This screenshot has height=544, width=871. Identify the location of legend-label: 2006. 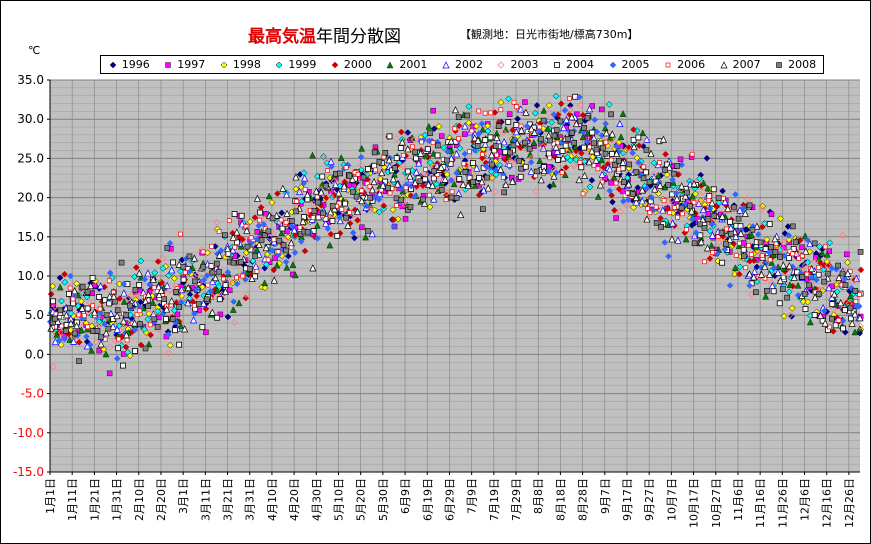
(691, 64).